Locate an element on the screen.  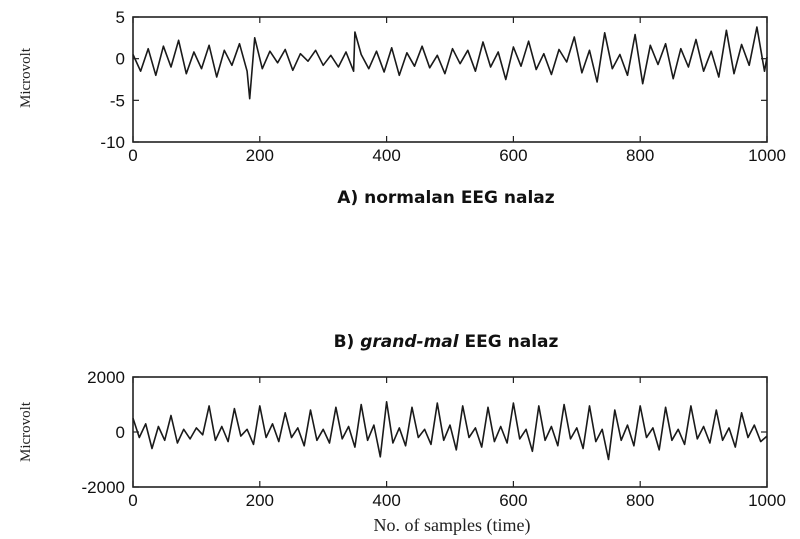
panel-b-caption-prefix: B) is located at coordinates (347, 342).